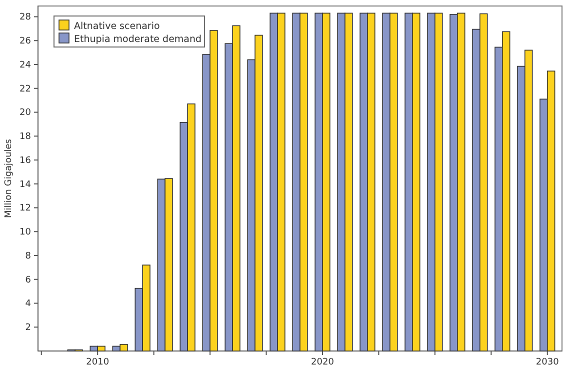  Describe the element at coordinates (322, 362) in the screenshot. I see `x-tick-label: 2020` at that location.